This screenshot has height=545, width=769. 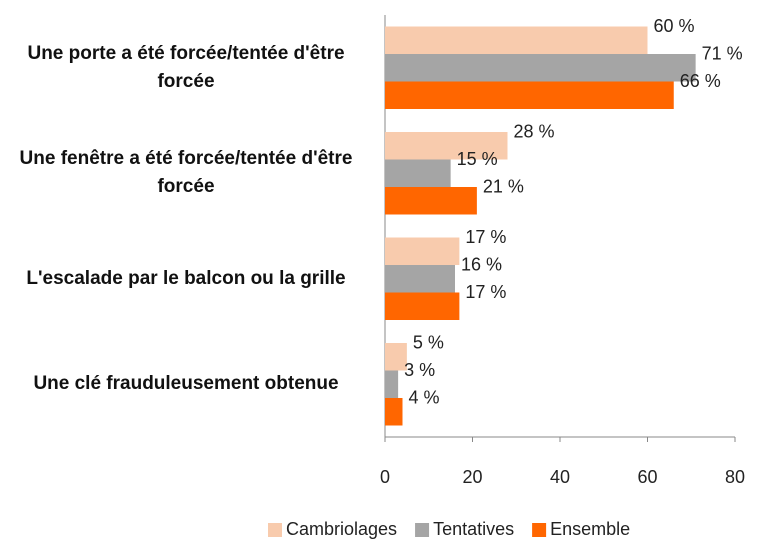 I want to click on x-tick-label: 60, so click(x=647, y=477).